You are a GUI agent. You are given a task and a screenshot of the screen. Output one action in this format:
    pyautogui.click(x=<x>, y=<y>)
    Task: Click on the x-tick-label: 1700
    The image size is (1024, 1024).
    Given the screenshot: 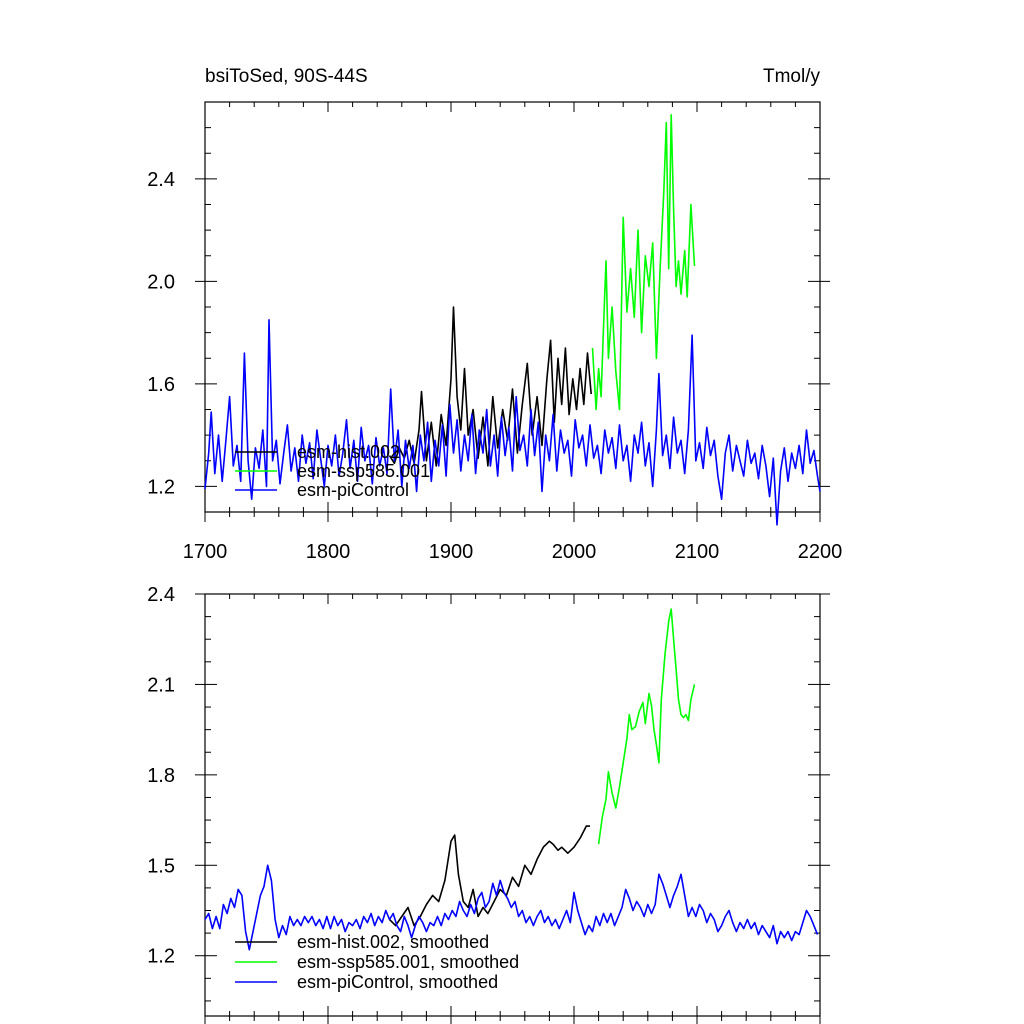 What is the action you would take?
    pyautogui.click(x=205, y=552)
    